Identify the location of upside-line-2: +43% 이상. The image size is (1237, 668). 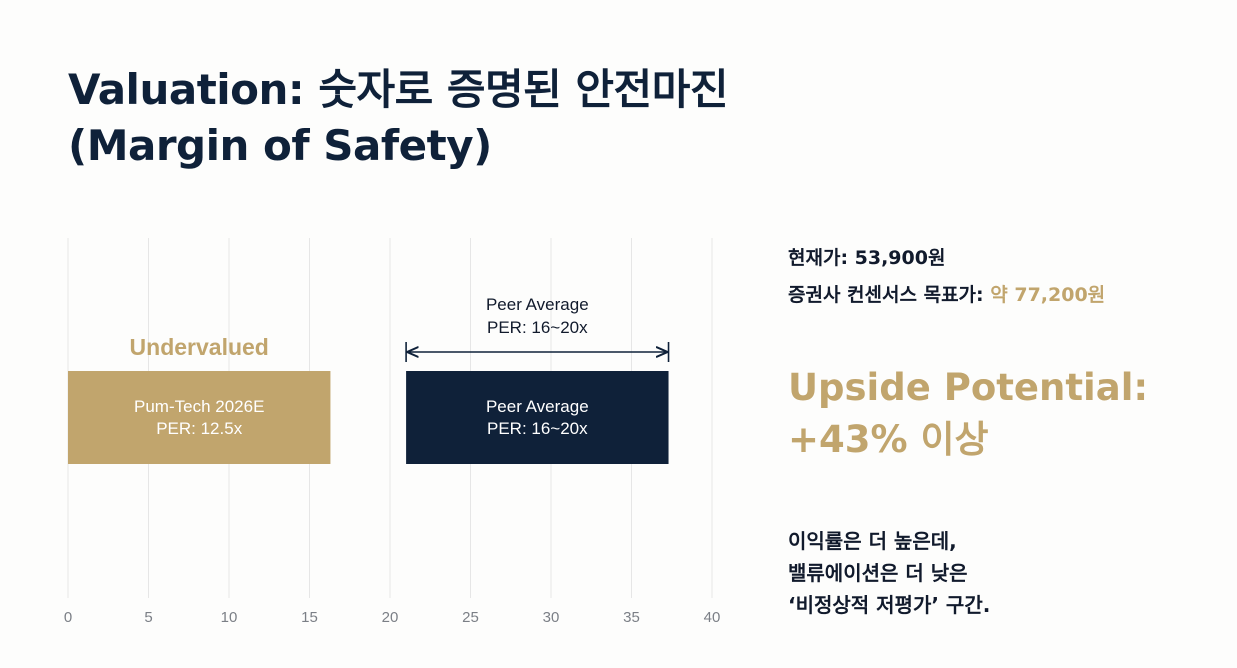
(888, 439).